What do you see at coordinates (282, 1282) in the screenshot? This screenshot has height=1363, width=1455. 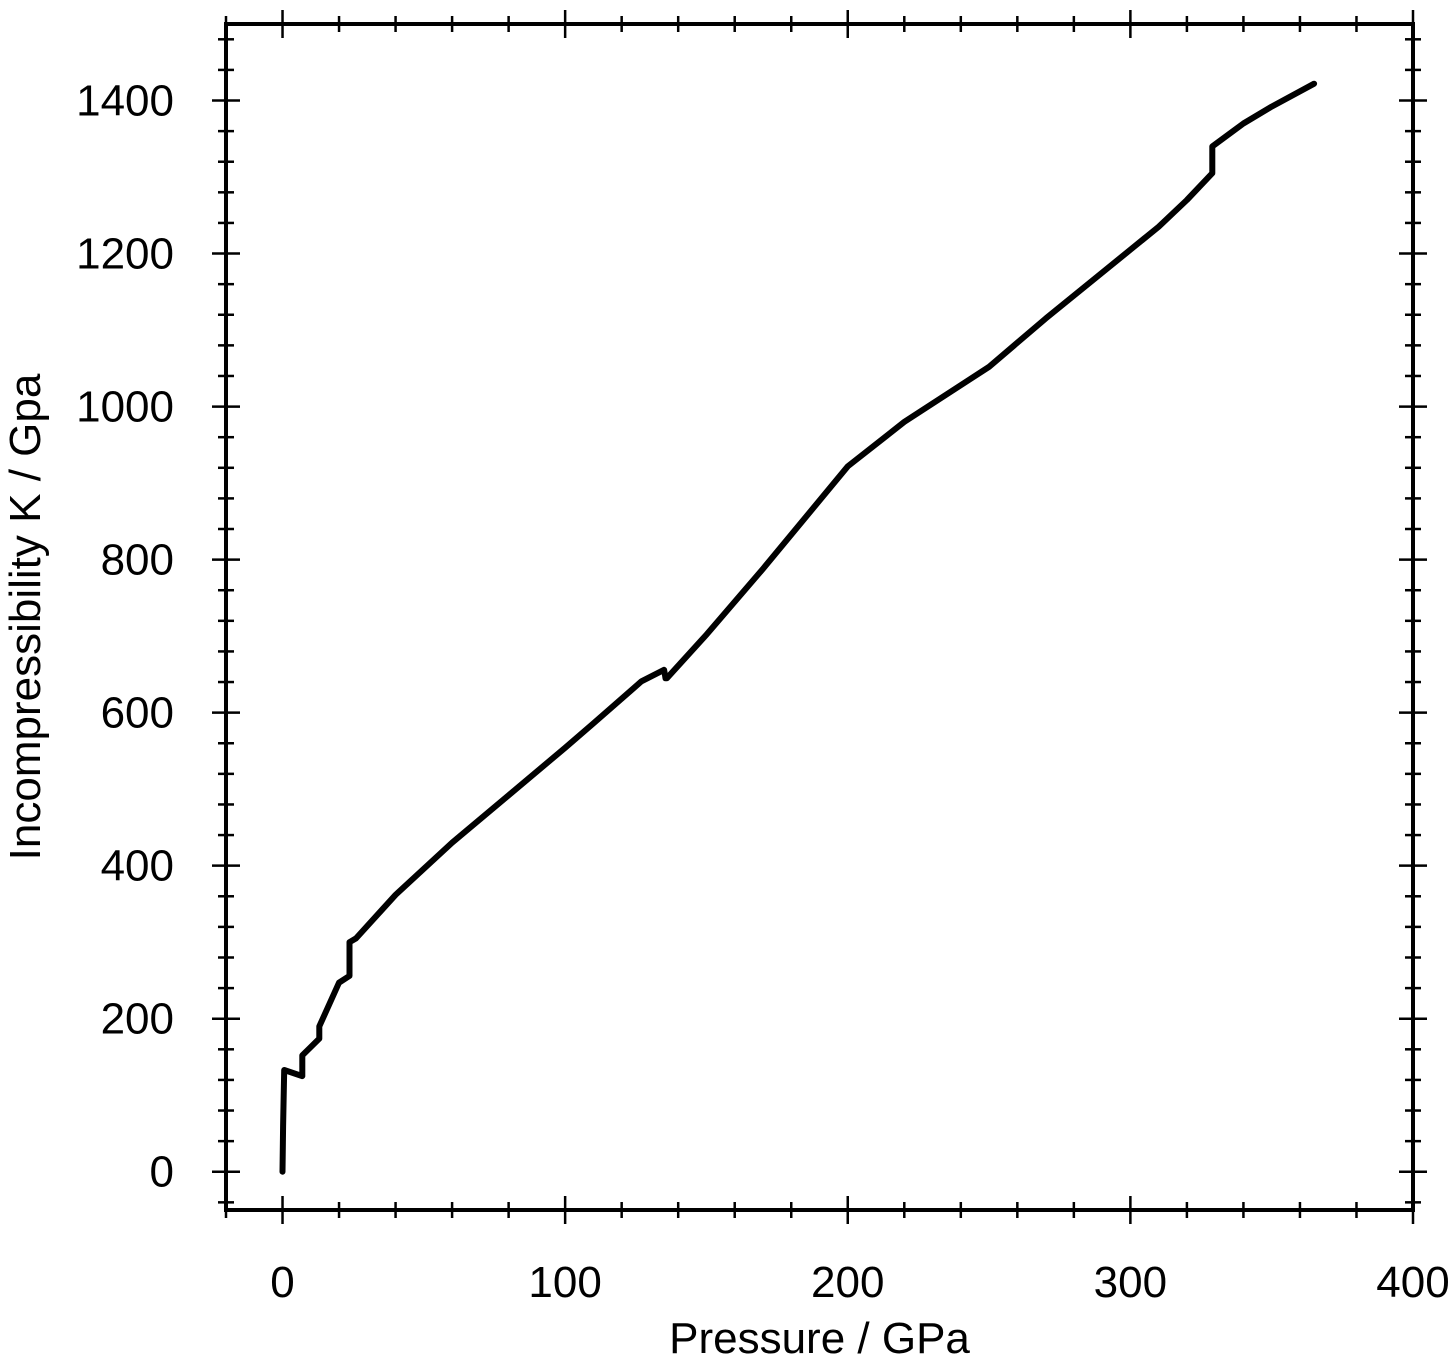 I see `x-tick-label: 0` at bounding box center [282, 1282].